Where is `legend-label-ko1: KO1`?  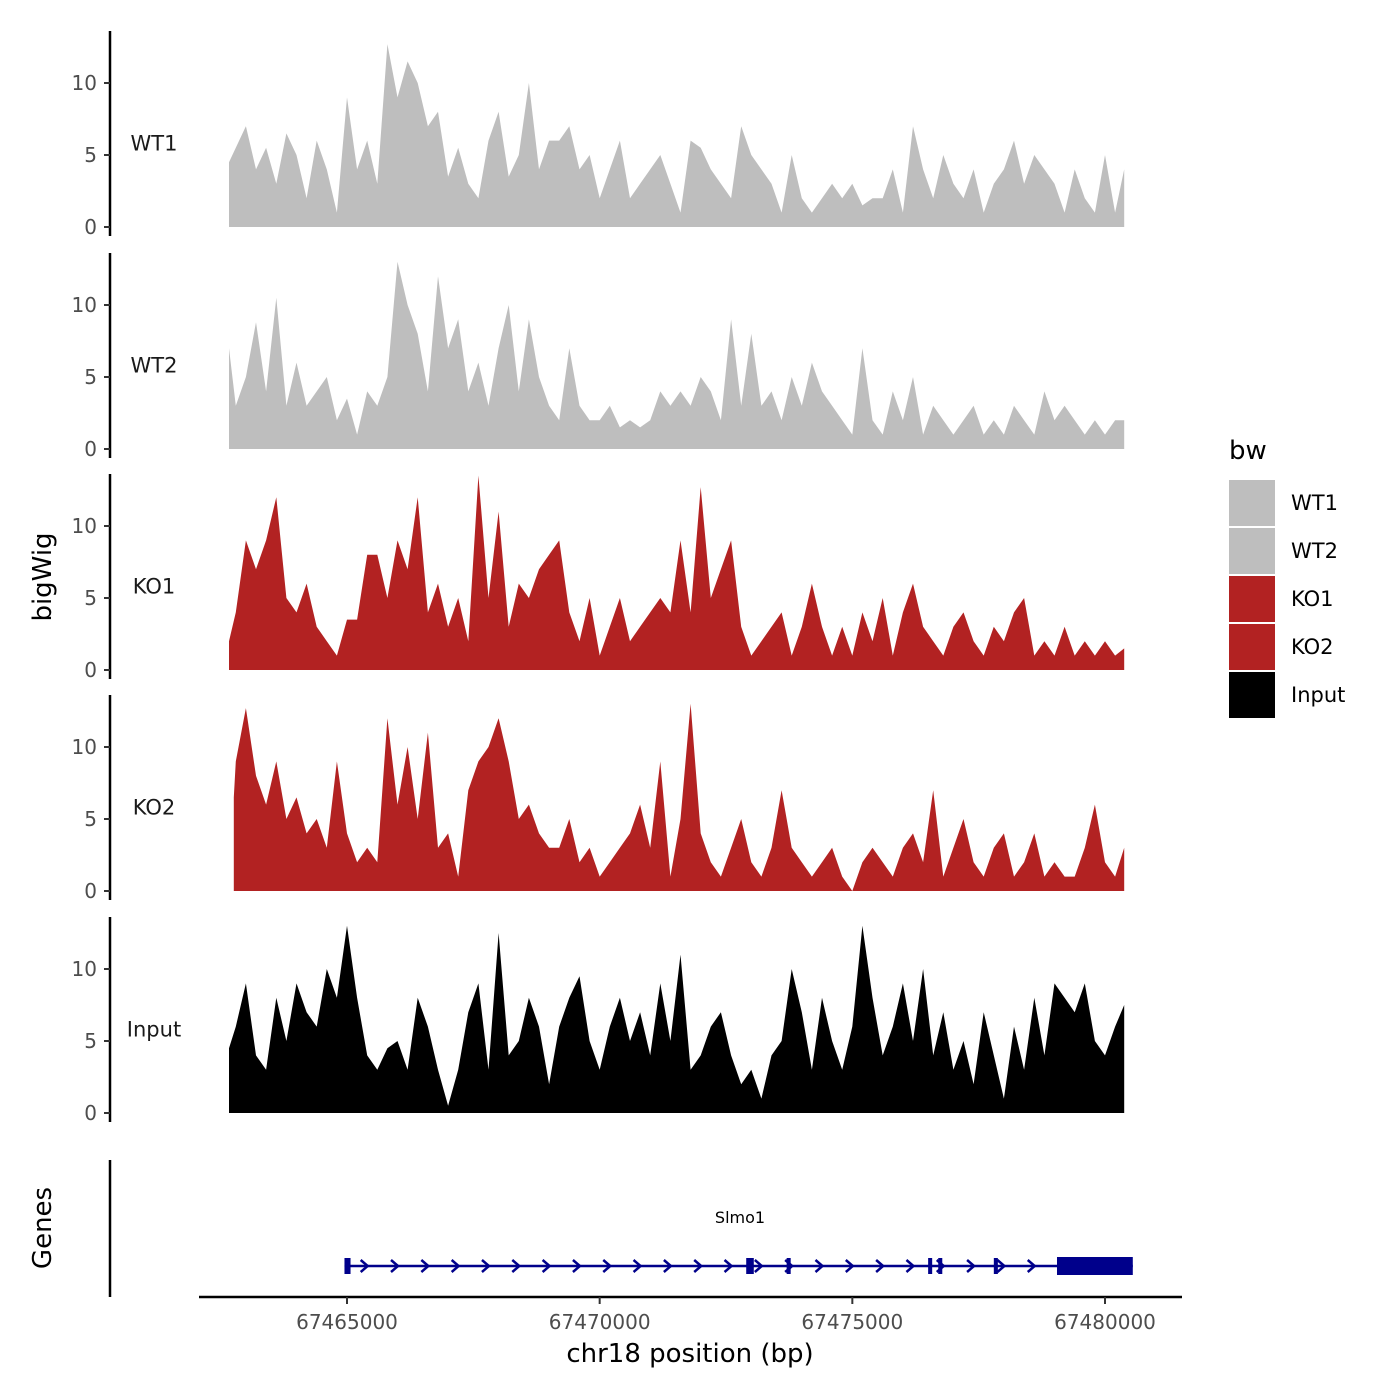
legend-label-ko1: KO1 is located at coordinates (1312, 599).